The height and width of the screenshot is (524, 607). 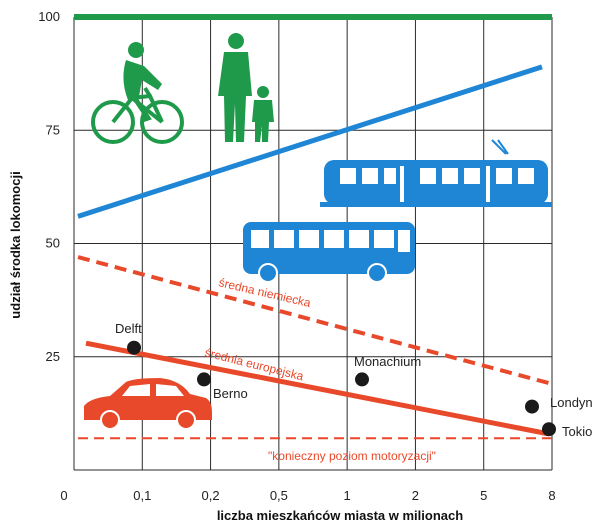 I want to click on x-tick-label: 0,5, so click(x=279, y=495).